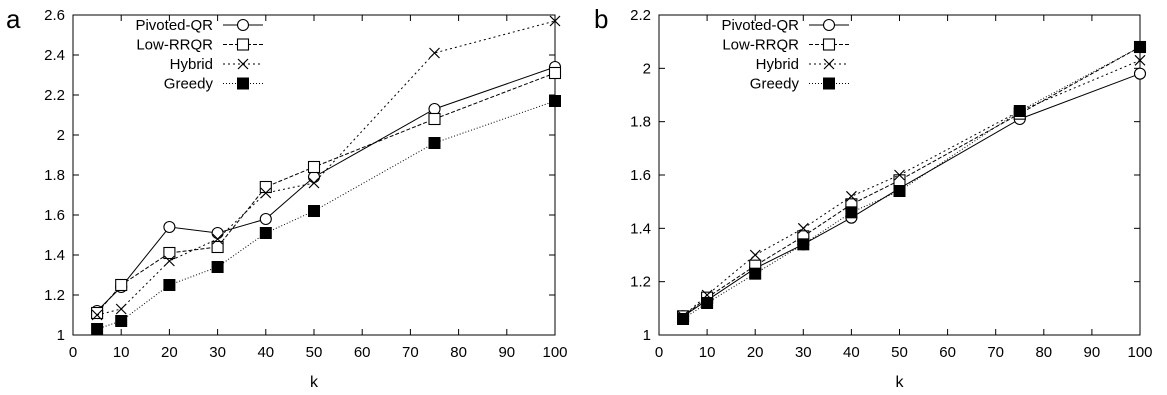 This screenshot has height=395, width=1167. Describe the element at coordinates (54, 175) in the screenshot. I see `y-tick-label: 1.8` at that location.